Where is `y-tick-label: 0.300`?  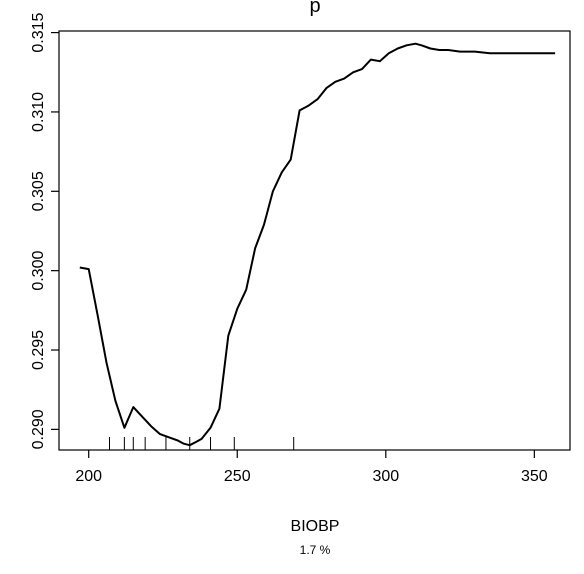
y-tick-label: 0.300 is located at coordinates (38, 271).